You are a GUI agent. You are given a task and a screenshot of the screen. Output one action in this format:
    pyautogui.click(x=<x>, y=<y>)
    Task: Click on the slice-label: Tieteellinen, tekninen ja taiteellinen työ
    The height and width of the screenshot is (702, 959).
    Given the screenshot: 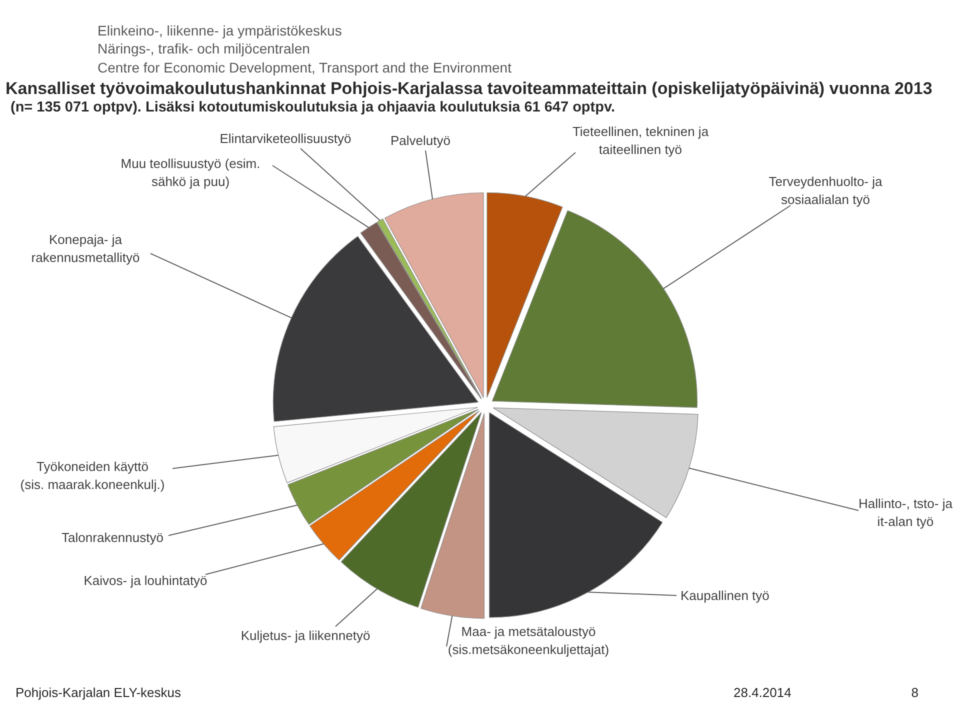 What is the action you would take?
    pyautogui.click(x=641, y=140)
    